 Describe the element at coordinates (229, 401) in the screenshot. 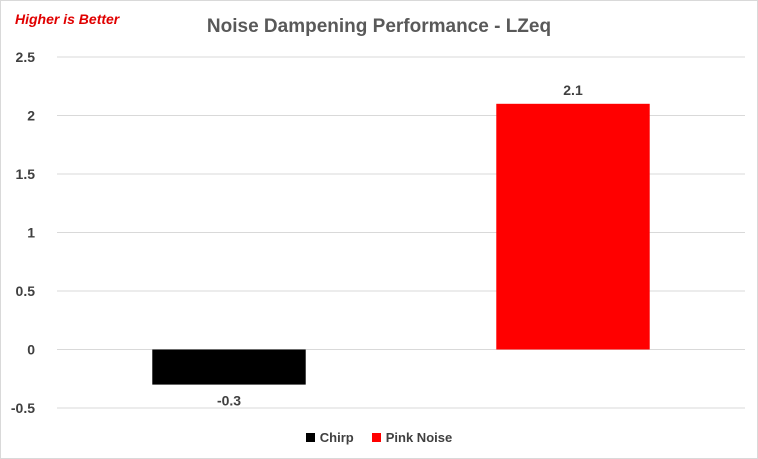

I see `data-label-chirp: -0.3` at that location.